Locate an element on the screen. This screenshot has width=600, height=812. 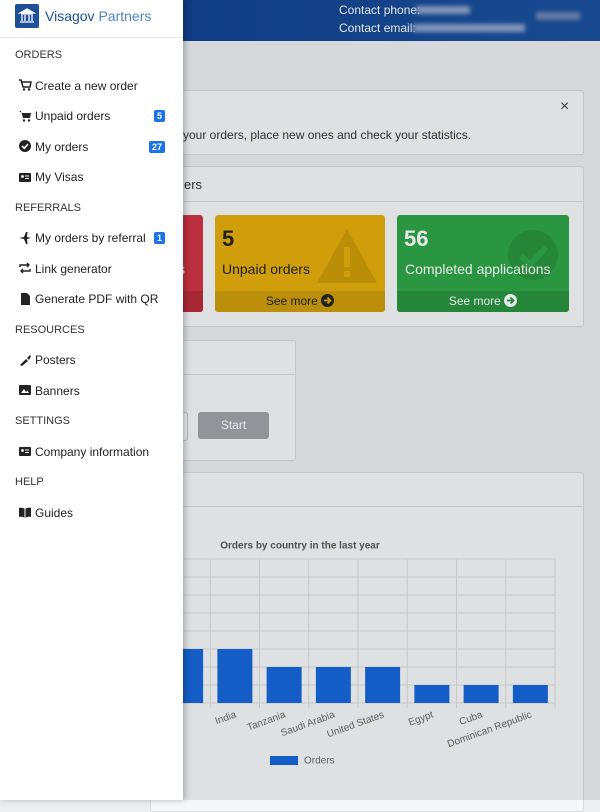
logo-icon is located at coordinates (27, 16).